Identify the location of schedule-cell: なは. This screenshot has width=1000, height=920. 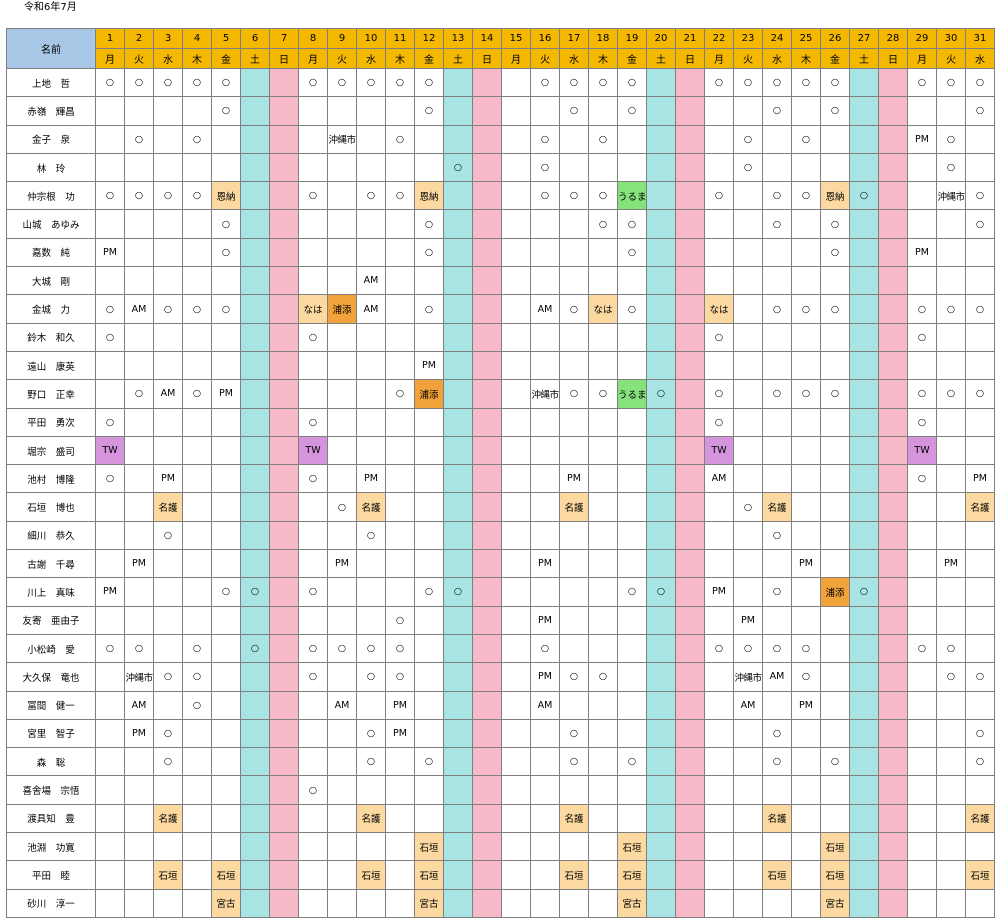
(313, 309).